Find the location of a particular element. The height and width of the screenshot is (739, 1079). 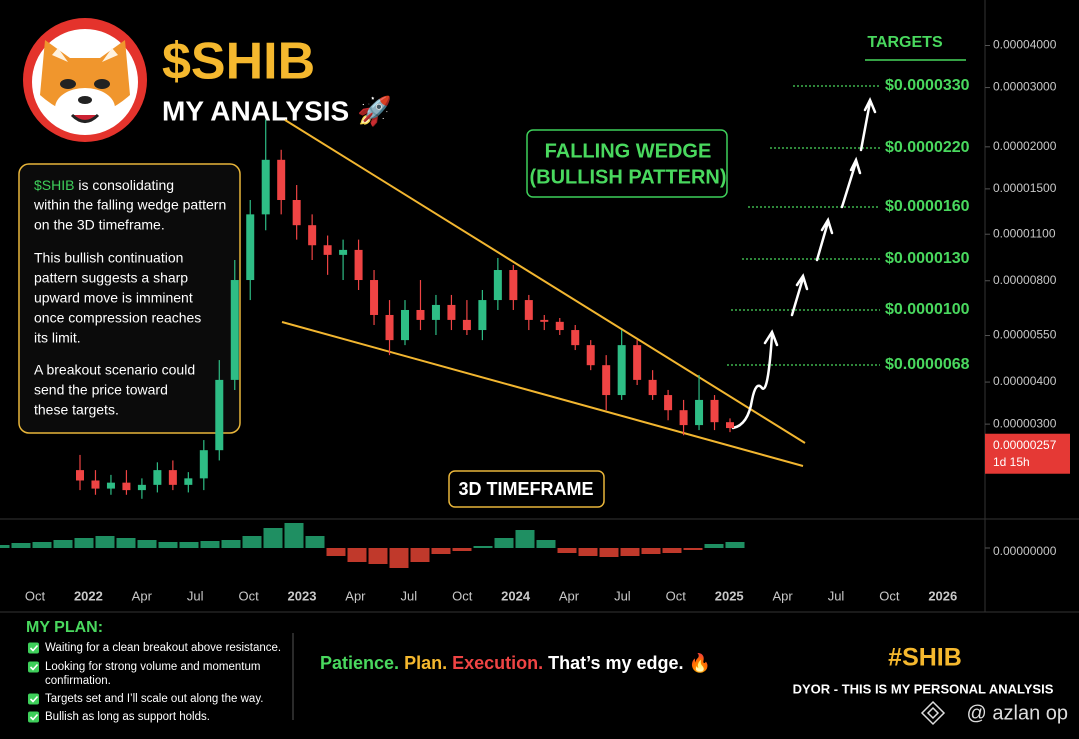

target-label: $0.0000220 is located at coordinates (927, 147).